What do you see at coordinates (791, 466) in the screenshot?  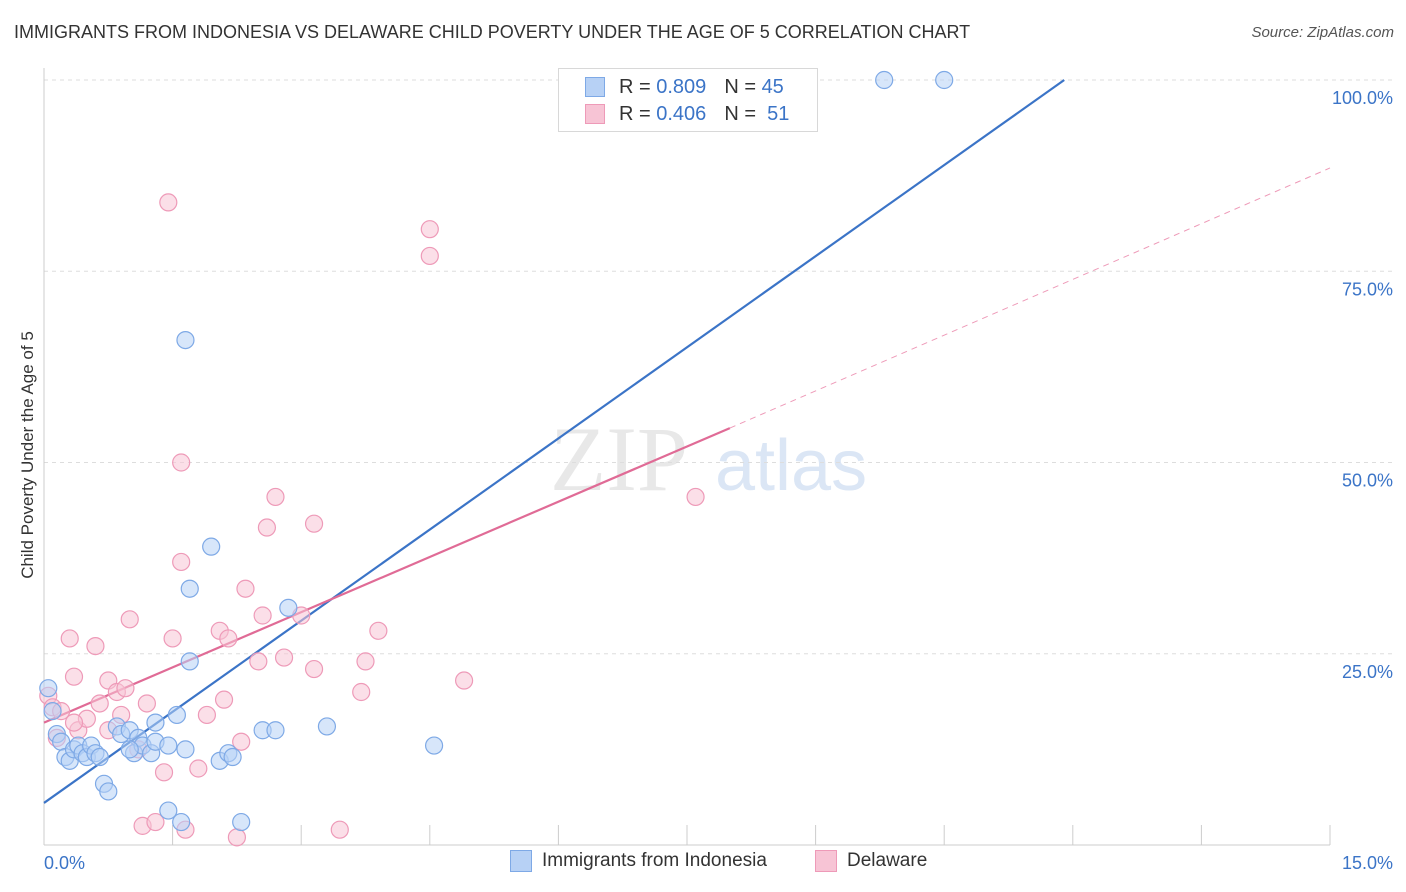 I see `watermark-atlas: atlas` at bounding box center [791, 466].